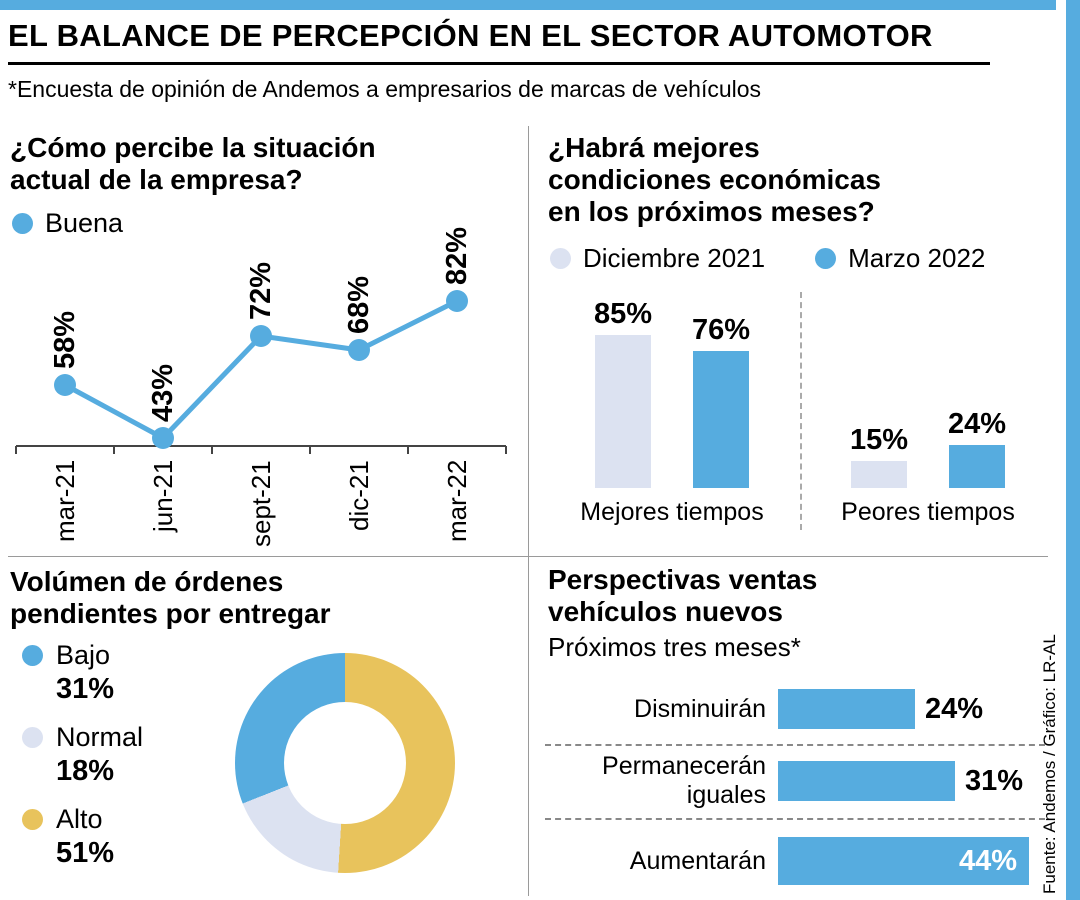 The width and height of the screenshot is (1080, 900). I want to click on legend-label: Alto, so click(79, 819).